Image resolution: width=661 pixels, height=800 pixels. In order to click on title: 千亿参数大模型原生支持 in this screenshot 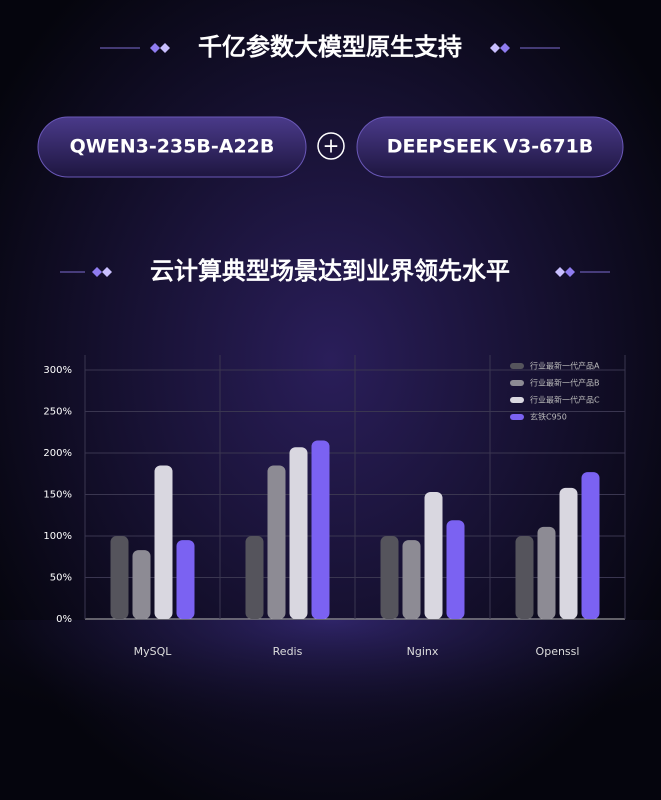, I will do `click(330, 47)`.